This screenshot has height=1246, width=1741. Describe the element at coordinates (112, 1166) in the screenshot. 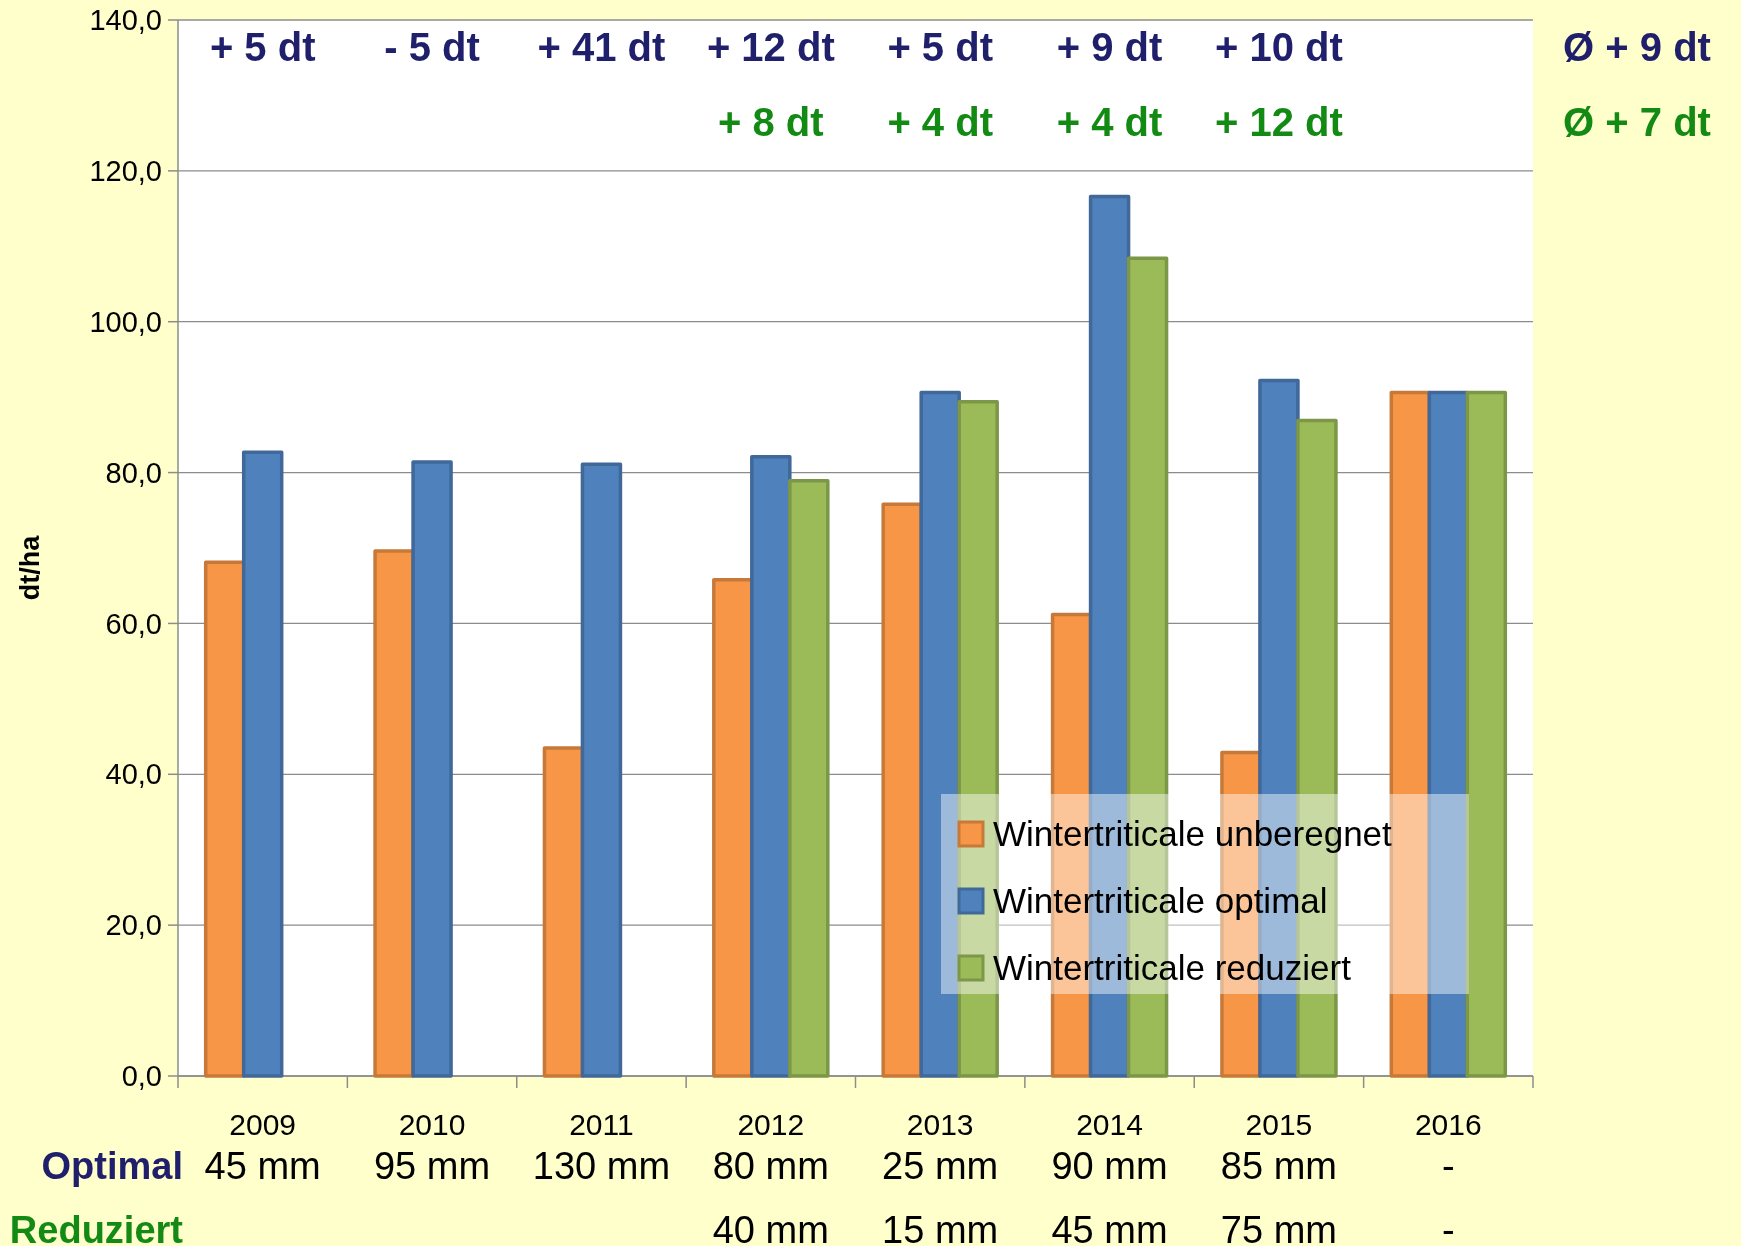

I see `text: Optimal` at that location.